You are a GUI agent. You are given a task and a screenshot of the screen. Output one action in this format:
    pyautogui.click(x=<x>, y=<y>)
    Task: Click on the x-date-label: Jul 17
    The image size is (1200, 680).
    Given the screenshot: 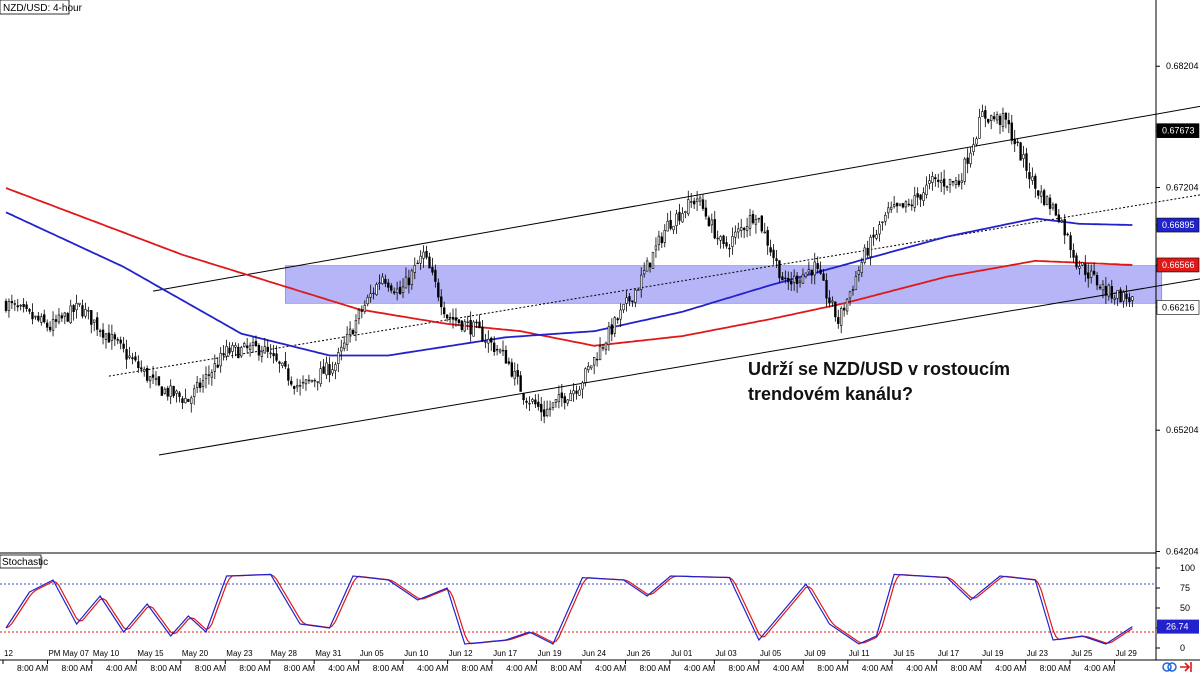 What is the action you would take?
    pyautogui.click(x=949, y=653)
    